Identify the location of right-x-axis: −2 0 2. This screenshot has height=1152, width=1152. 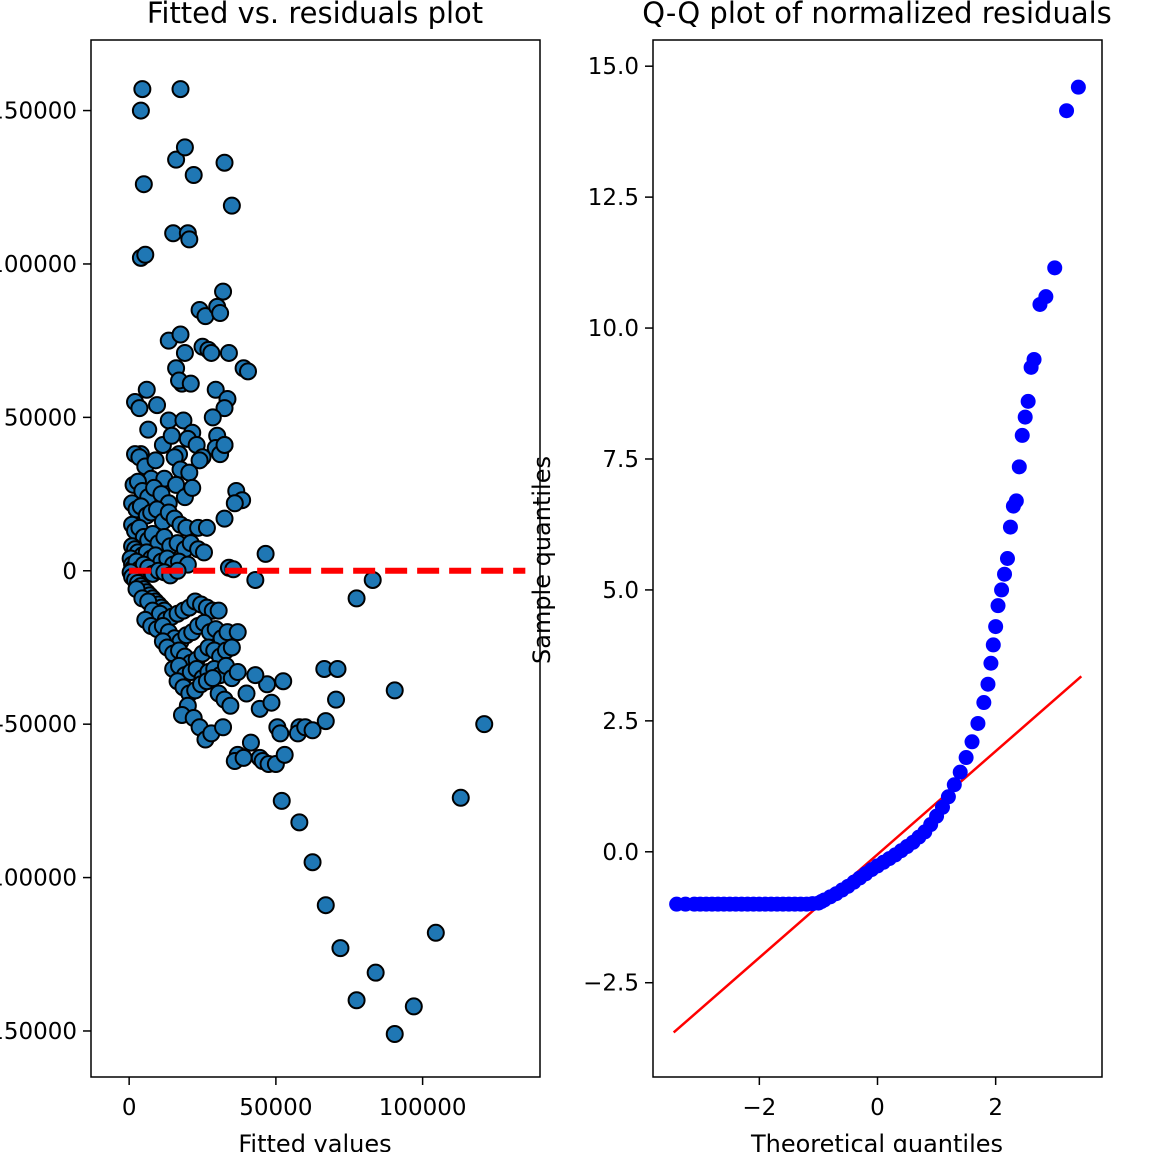
(872, 1099).